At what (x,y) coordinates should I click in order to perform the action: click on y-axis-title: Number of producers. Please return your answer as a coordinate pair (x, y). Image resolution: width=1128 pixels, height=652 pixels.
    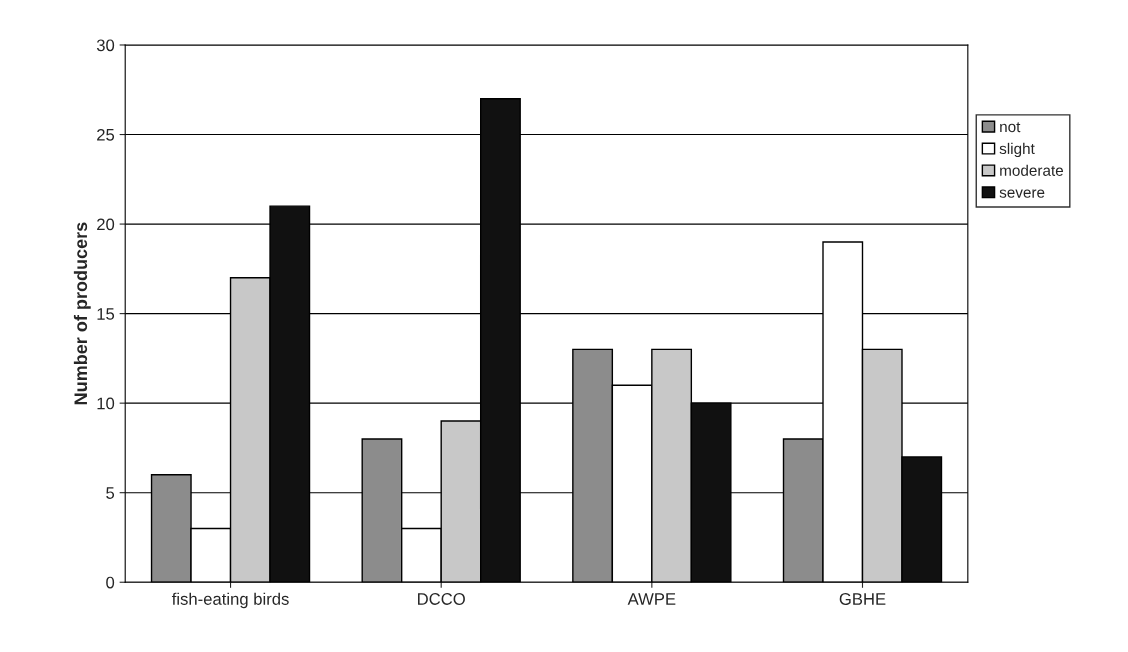
    Looking at the image, I should click on (82, 313).